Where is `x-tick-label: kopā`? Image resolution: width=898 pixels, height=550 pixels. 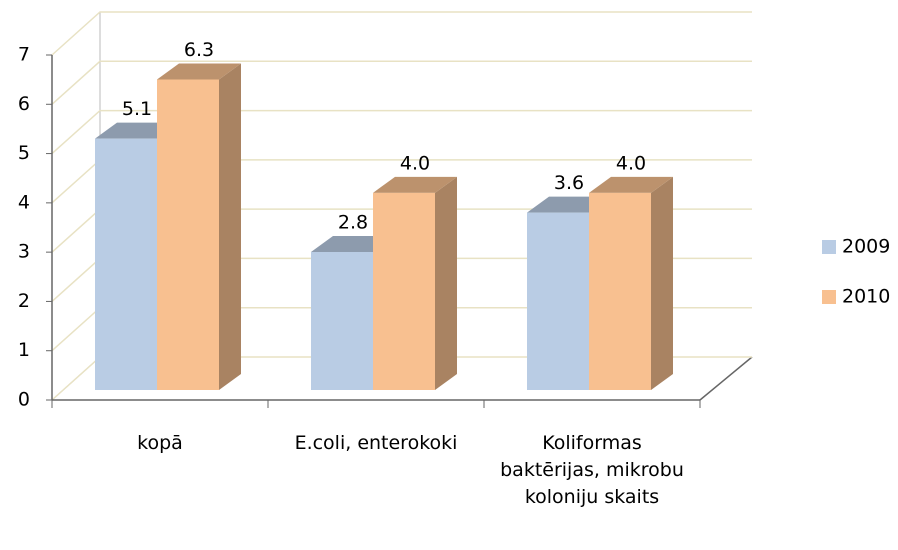
x-tick-label: kopā is located at coordinates (160, 443).